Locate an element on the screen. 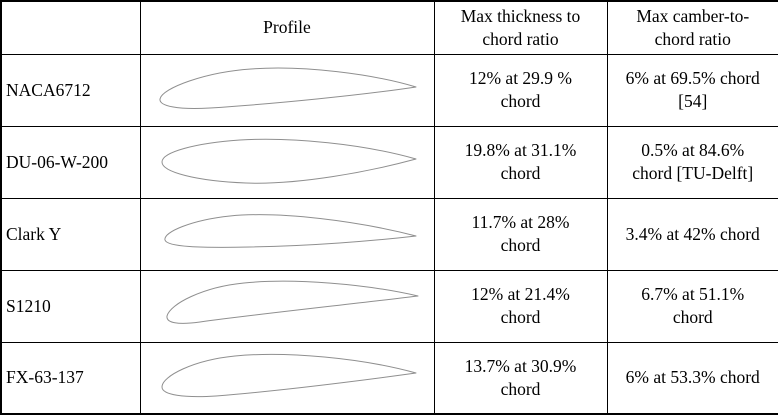 The width and height of the screenshot is (778, 415). airfoil-name: DU-06-W-200 is located at coordinates (70, 162).